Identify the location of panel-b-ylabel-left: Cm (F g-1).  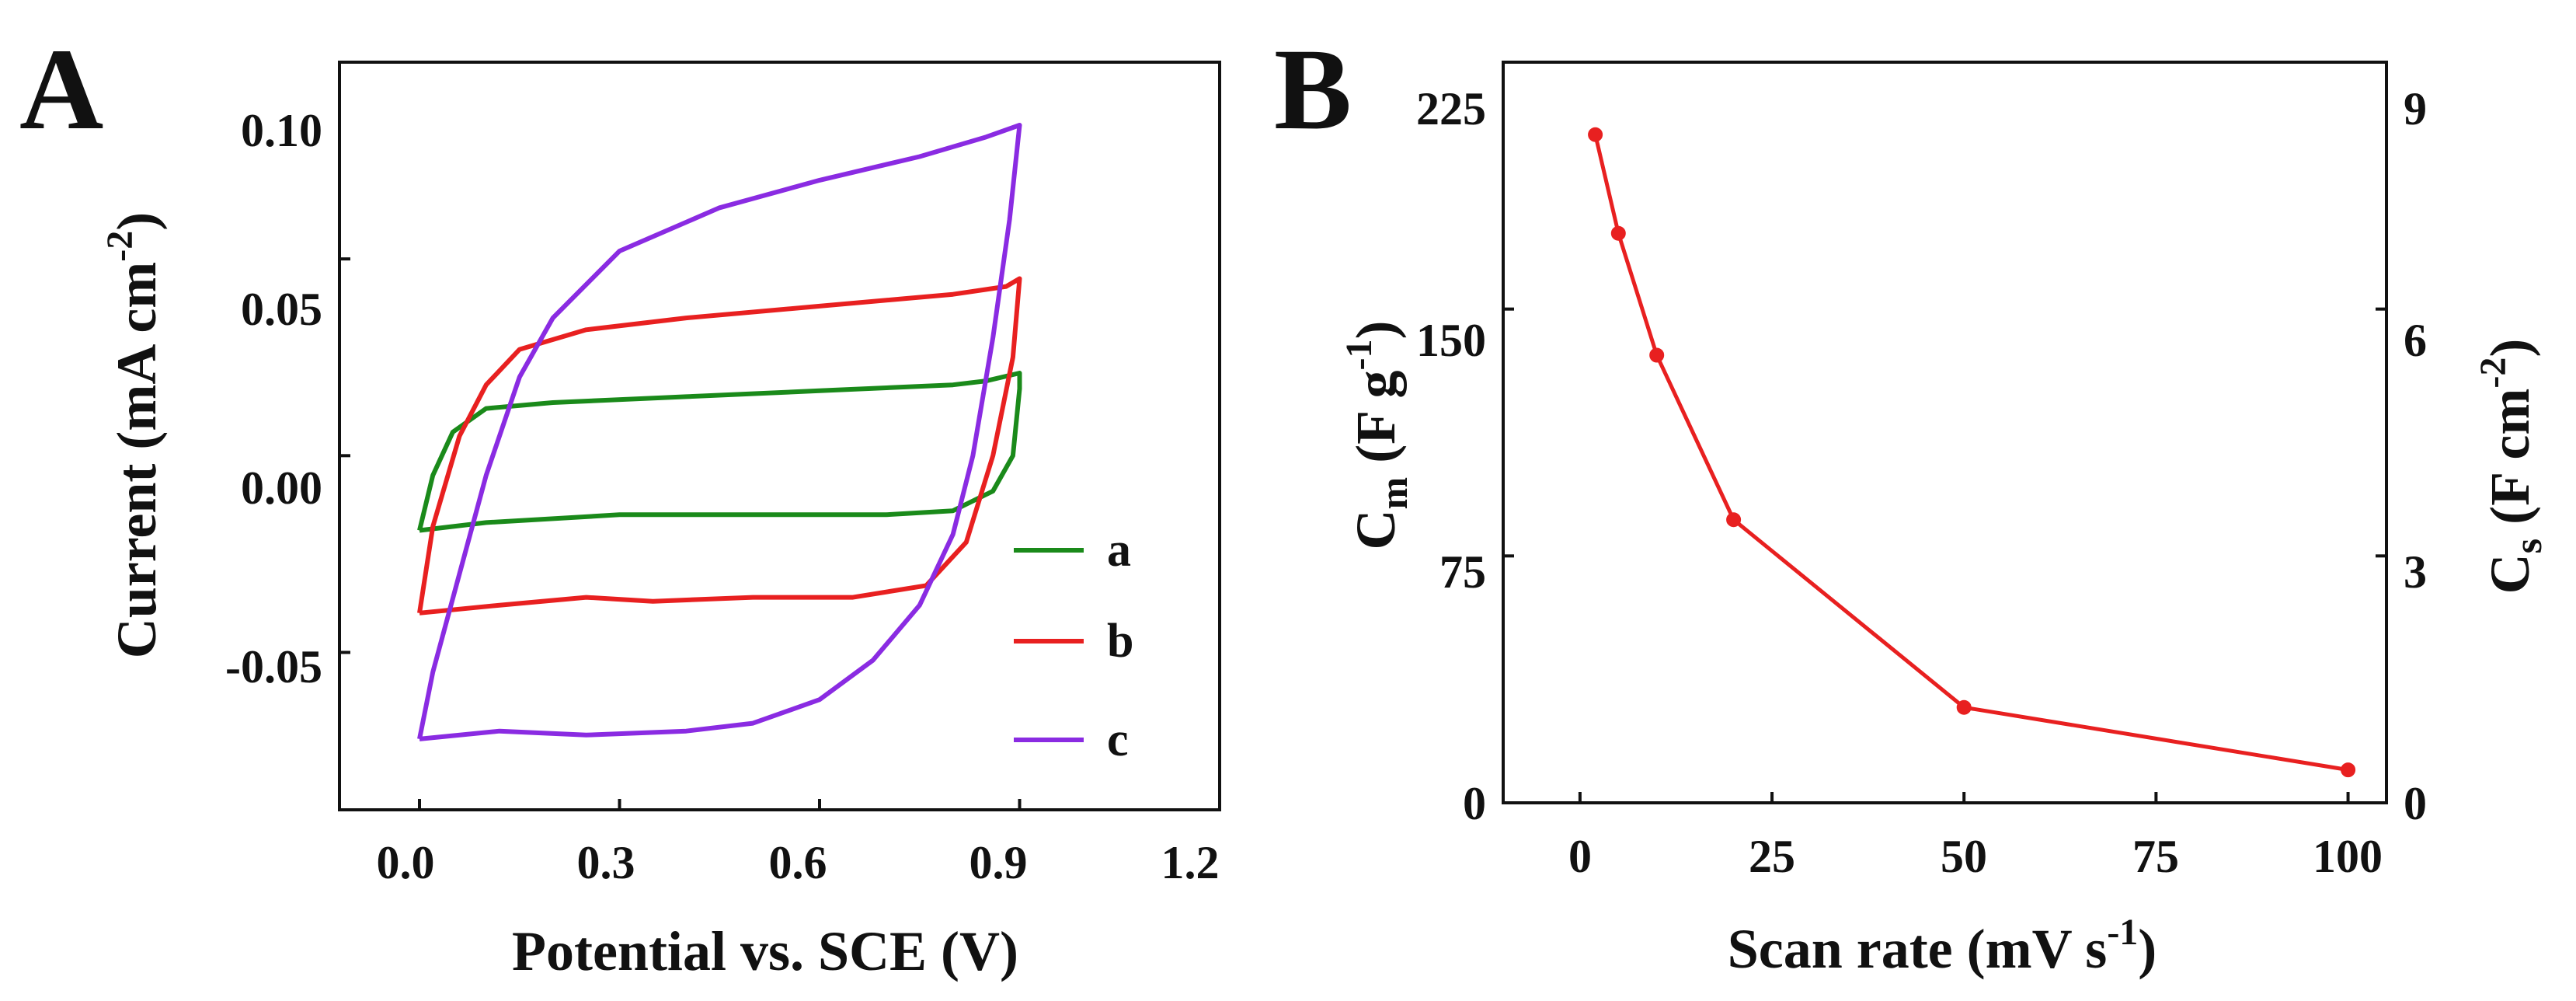
(1376, 435).